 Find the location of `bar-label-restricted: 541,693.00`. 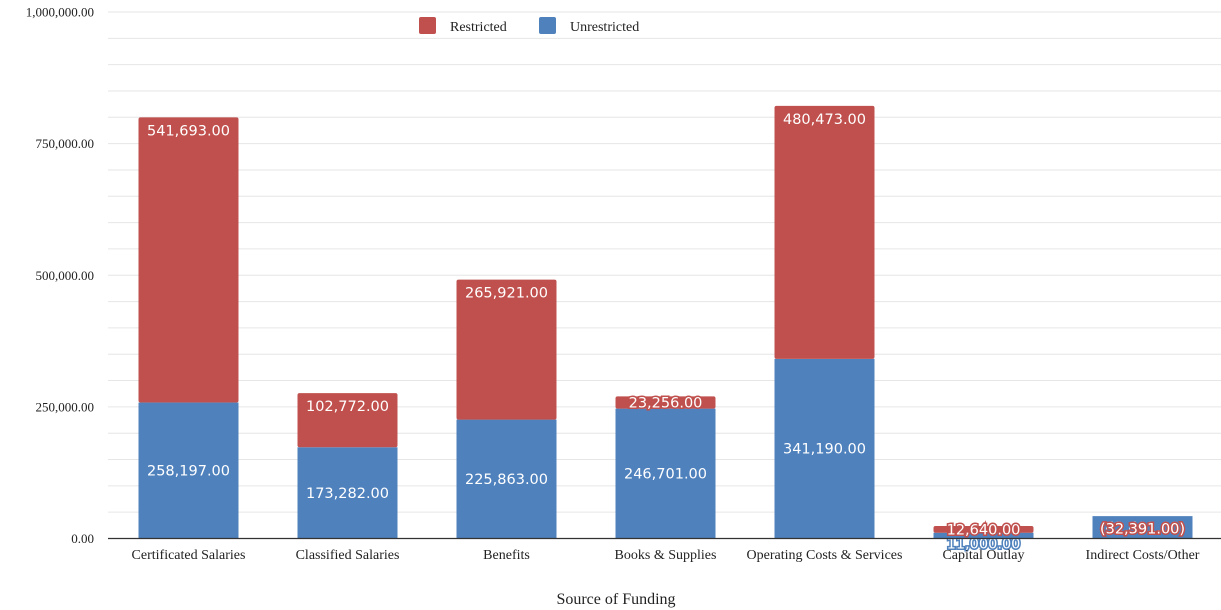

bar-label-restricted: 541,693.00 is located at coordinates (188, 131).